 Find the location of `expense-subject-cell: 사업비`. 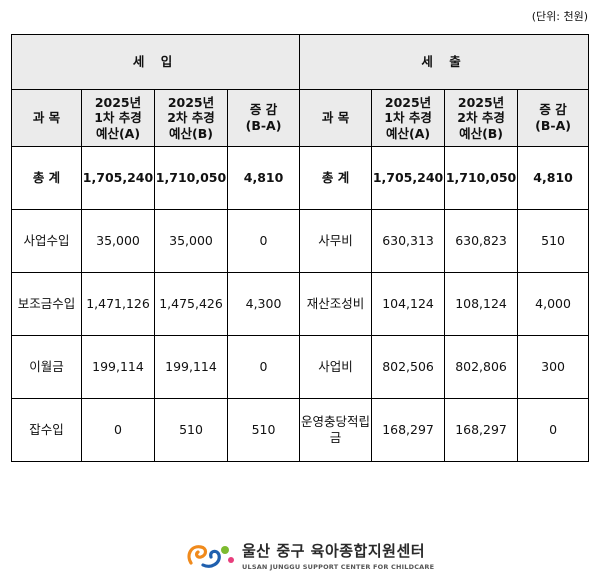

expense-subject-cell: 사업비 is located at coordinates (336, 367).